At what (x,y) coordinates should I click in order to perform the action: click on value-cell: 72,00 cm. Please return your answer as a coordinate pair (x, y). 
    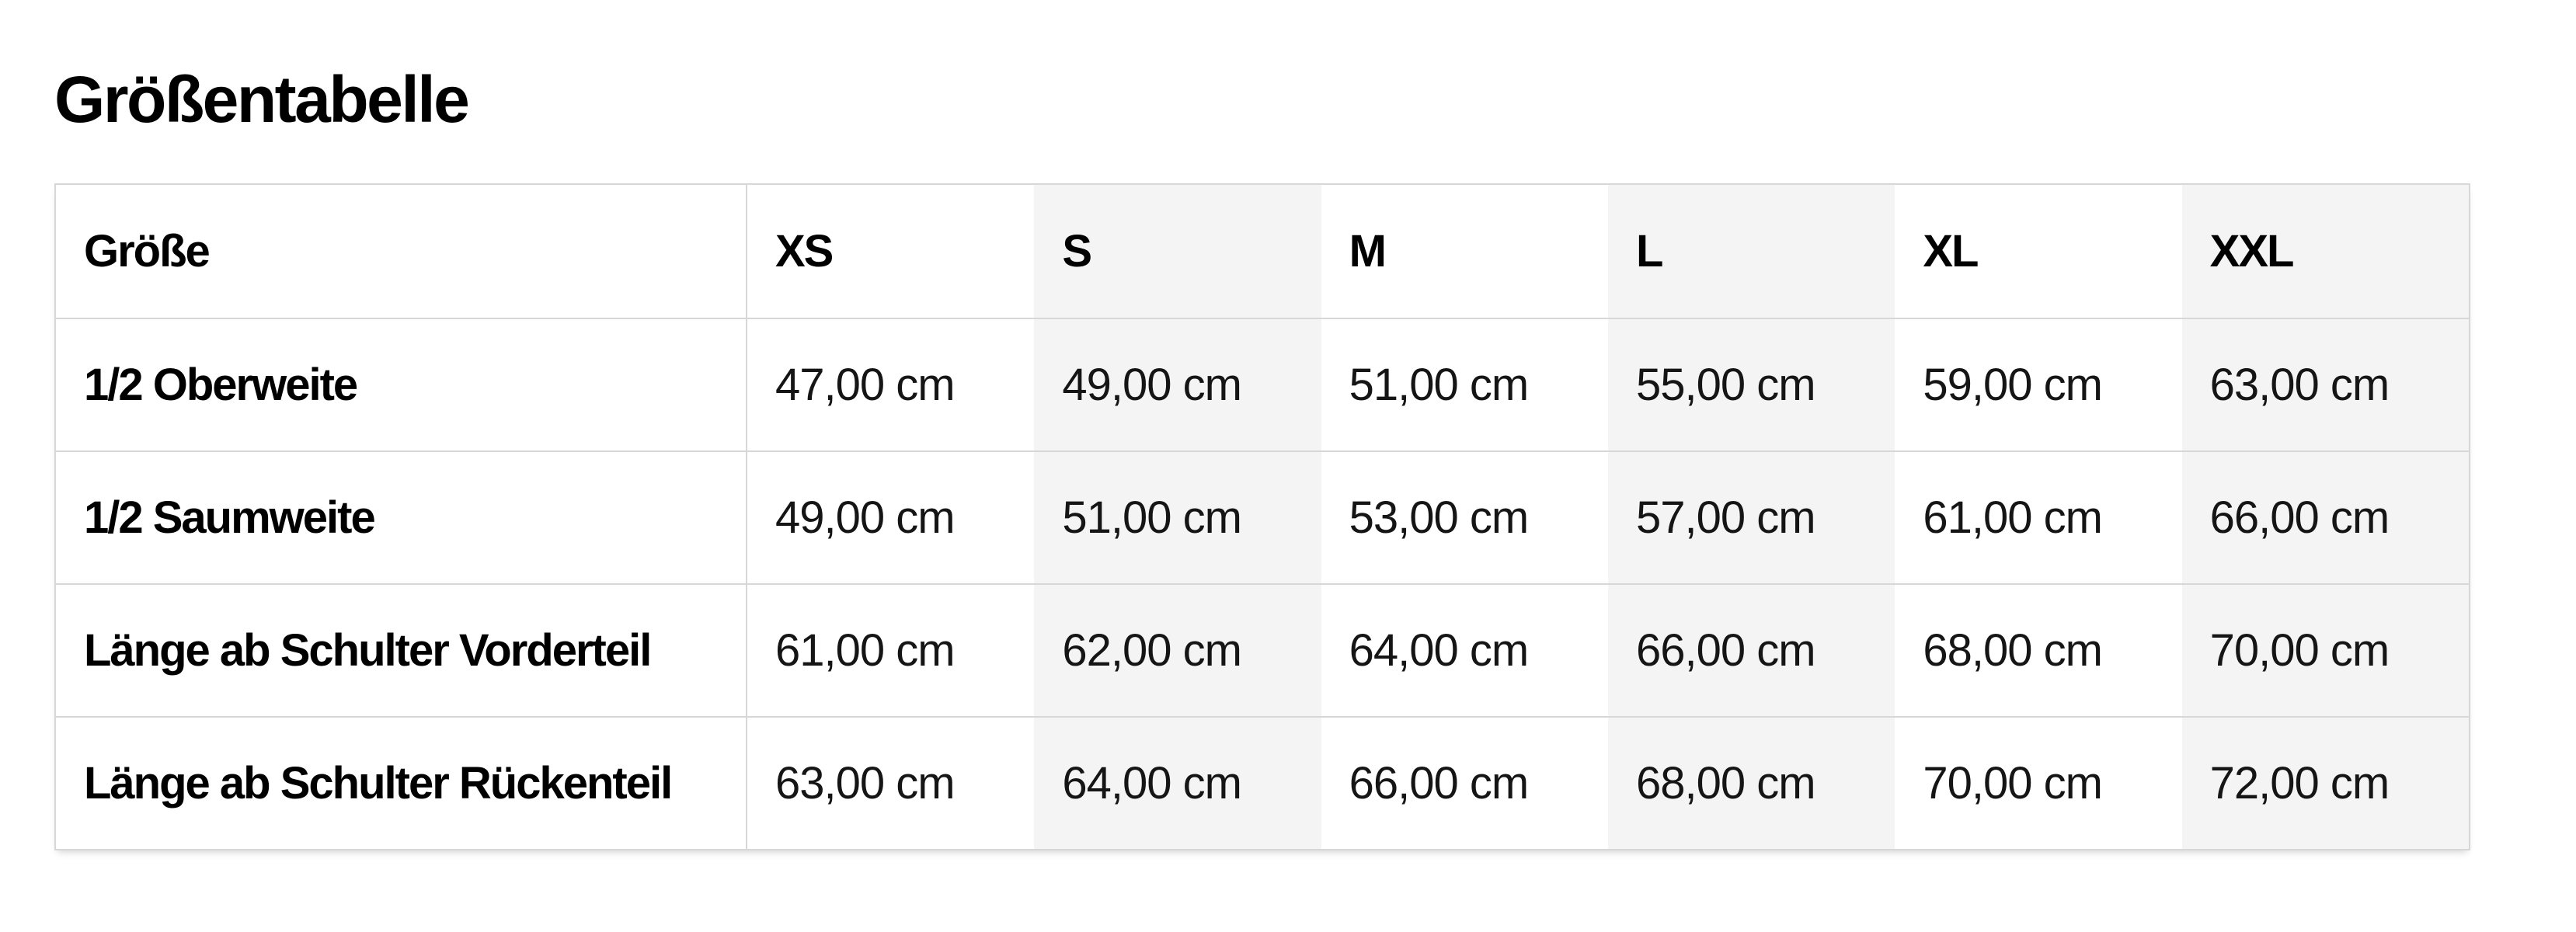
    Looking at the image, I should click on (2325, 782).